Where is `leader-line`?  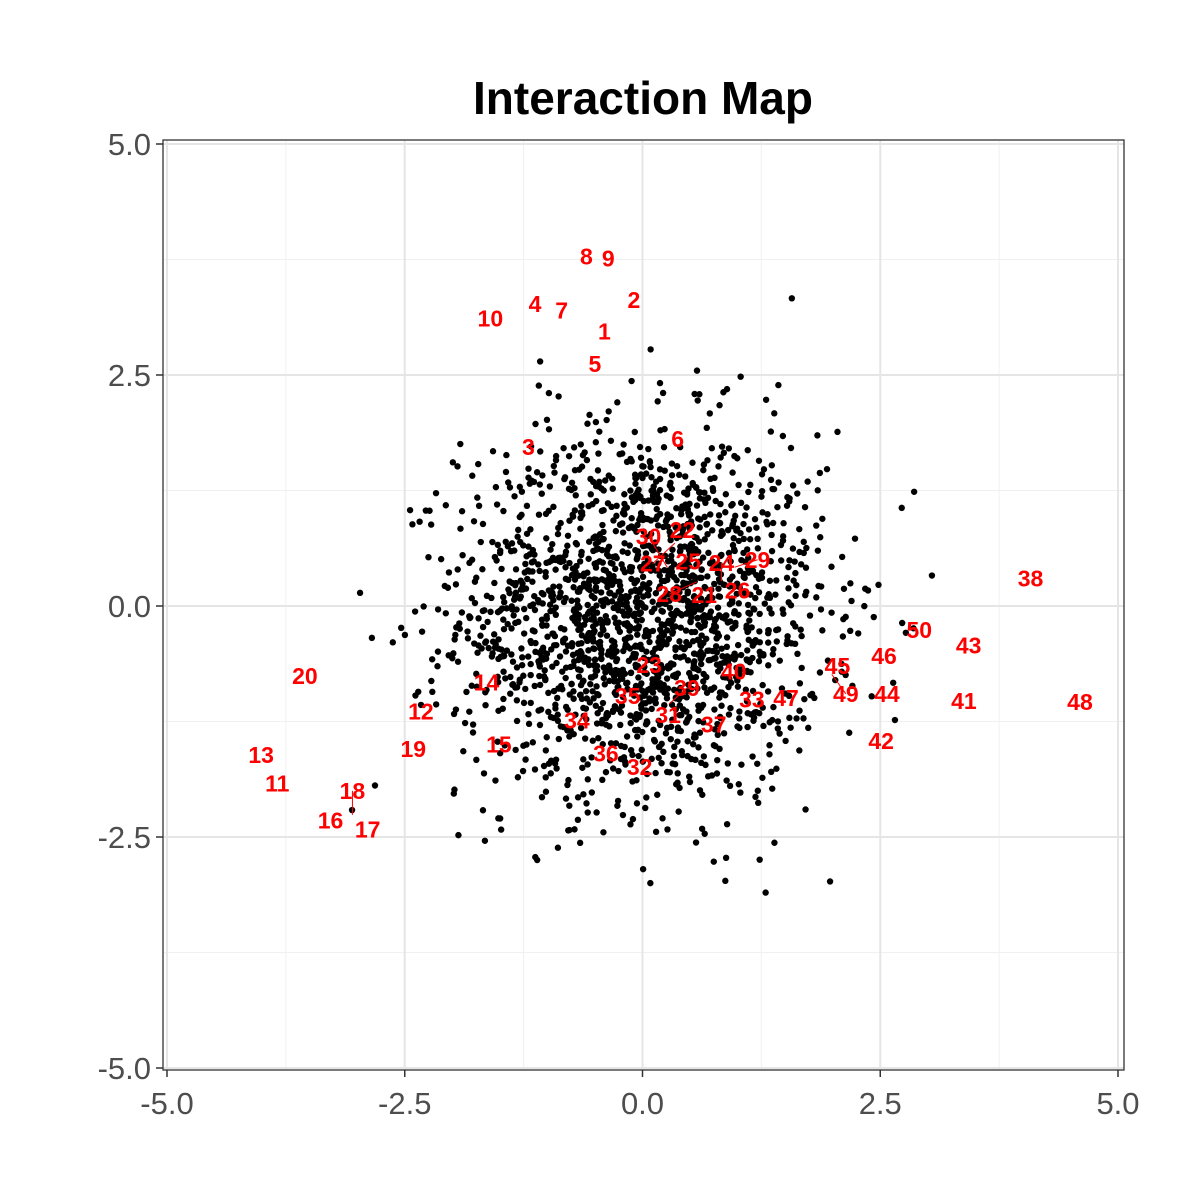
leader-line is located at coordinates (746, 563).